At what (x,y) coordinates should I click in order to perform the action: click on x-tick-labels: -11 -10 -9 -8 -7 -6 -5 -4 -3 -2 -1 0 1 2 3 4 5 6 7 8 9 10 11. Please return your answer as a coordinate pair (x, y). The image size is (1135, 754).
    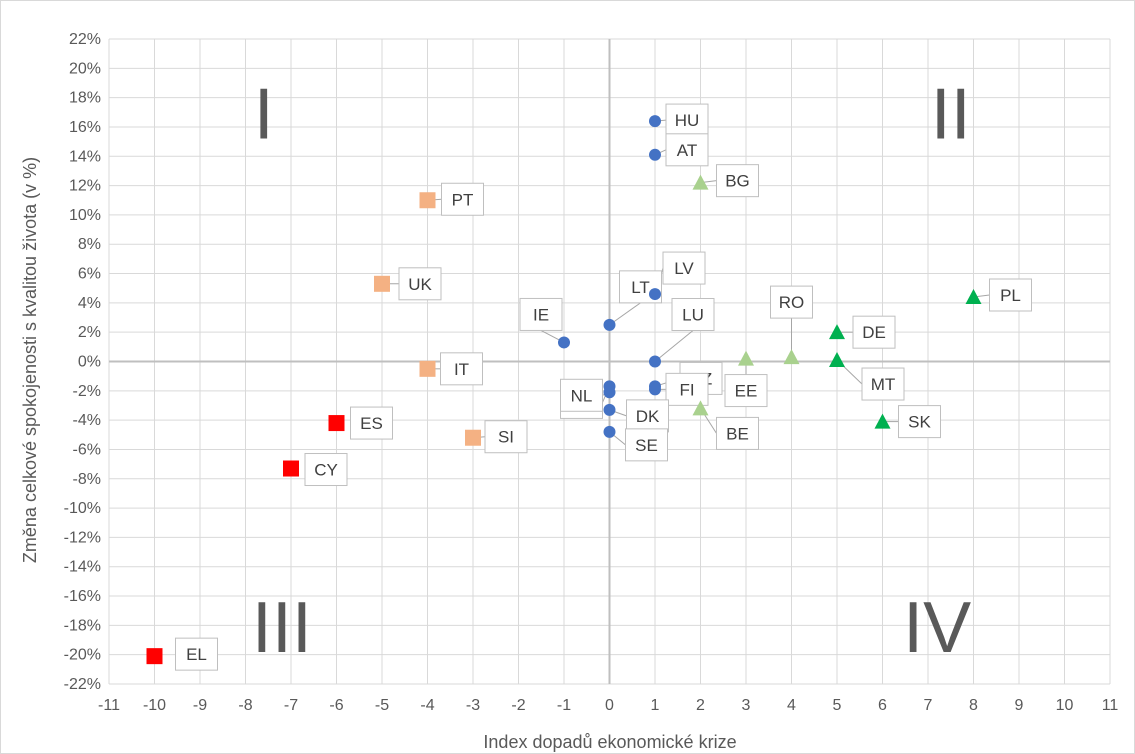
    Looking at the image, I should click on (608, 705).